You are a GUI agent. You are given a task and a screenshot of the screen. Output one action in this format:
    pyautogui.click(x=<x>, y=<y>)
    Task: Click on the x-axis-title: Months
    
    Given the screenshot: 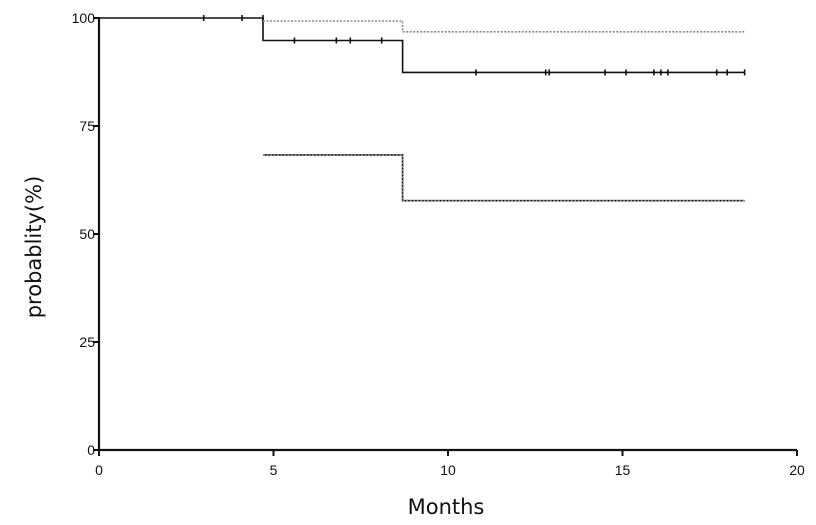 What is the action you would take?
    pyautogui.click(x=446, y=507)
    